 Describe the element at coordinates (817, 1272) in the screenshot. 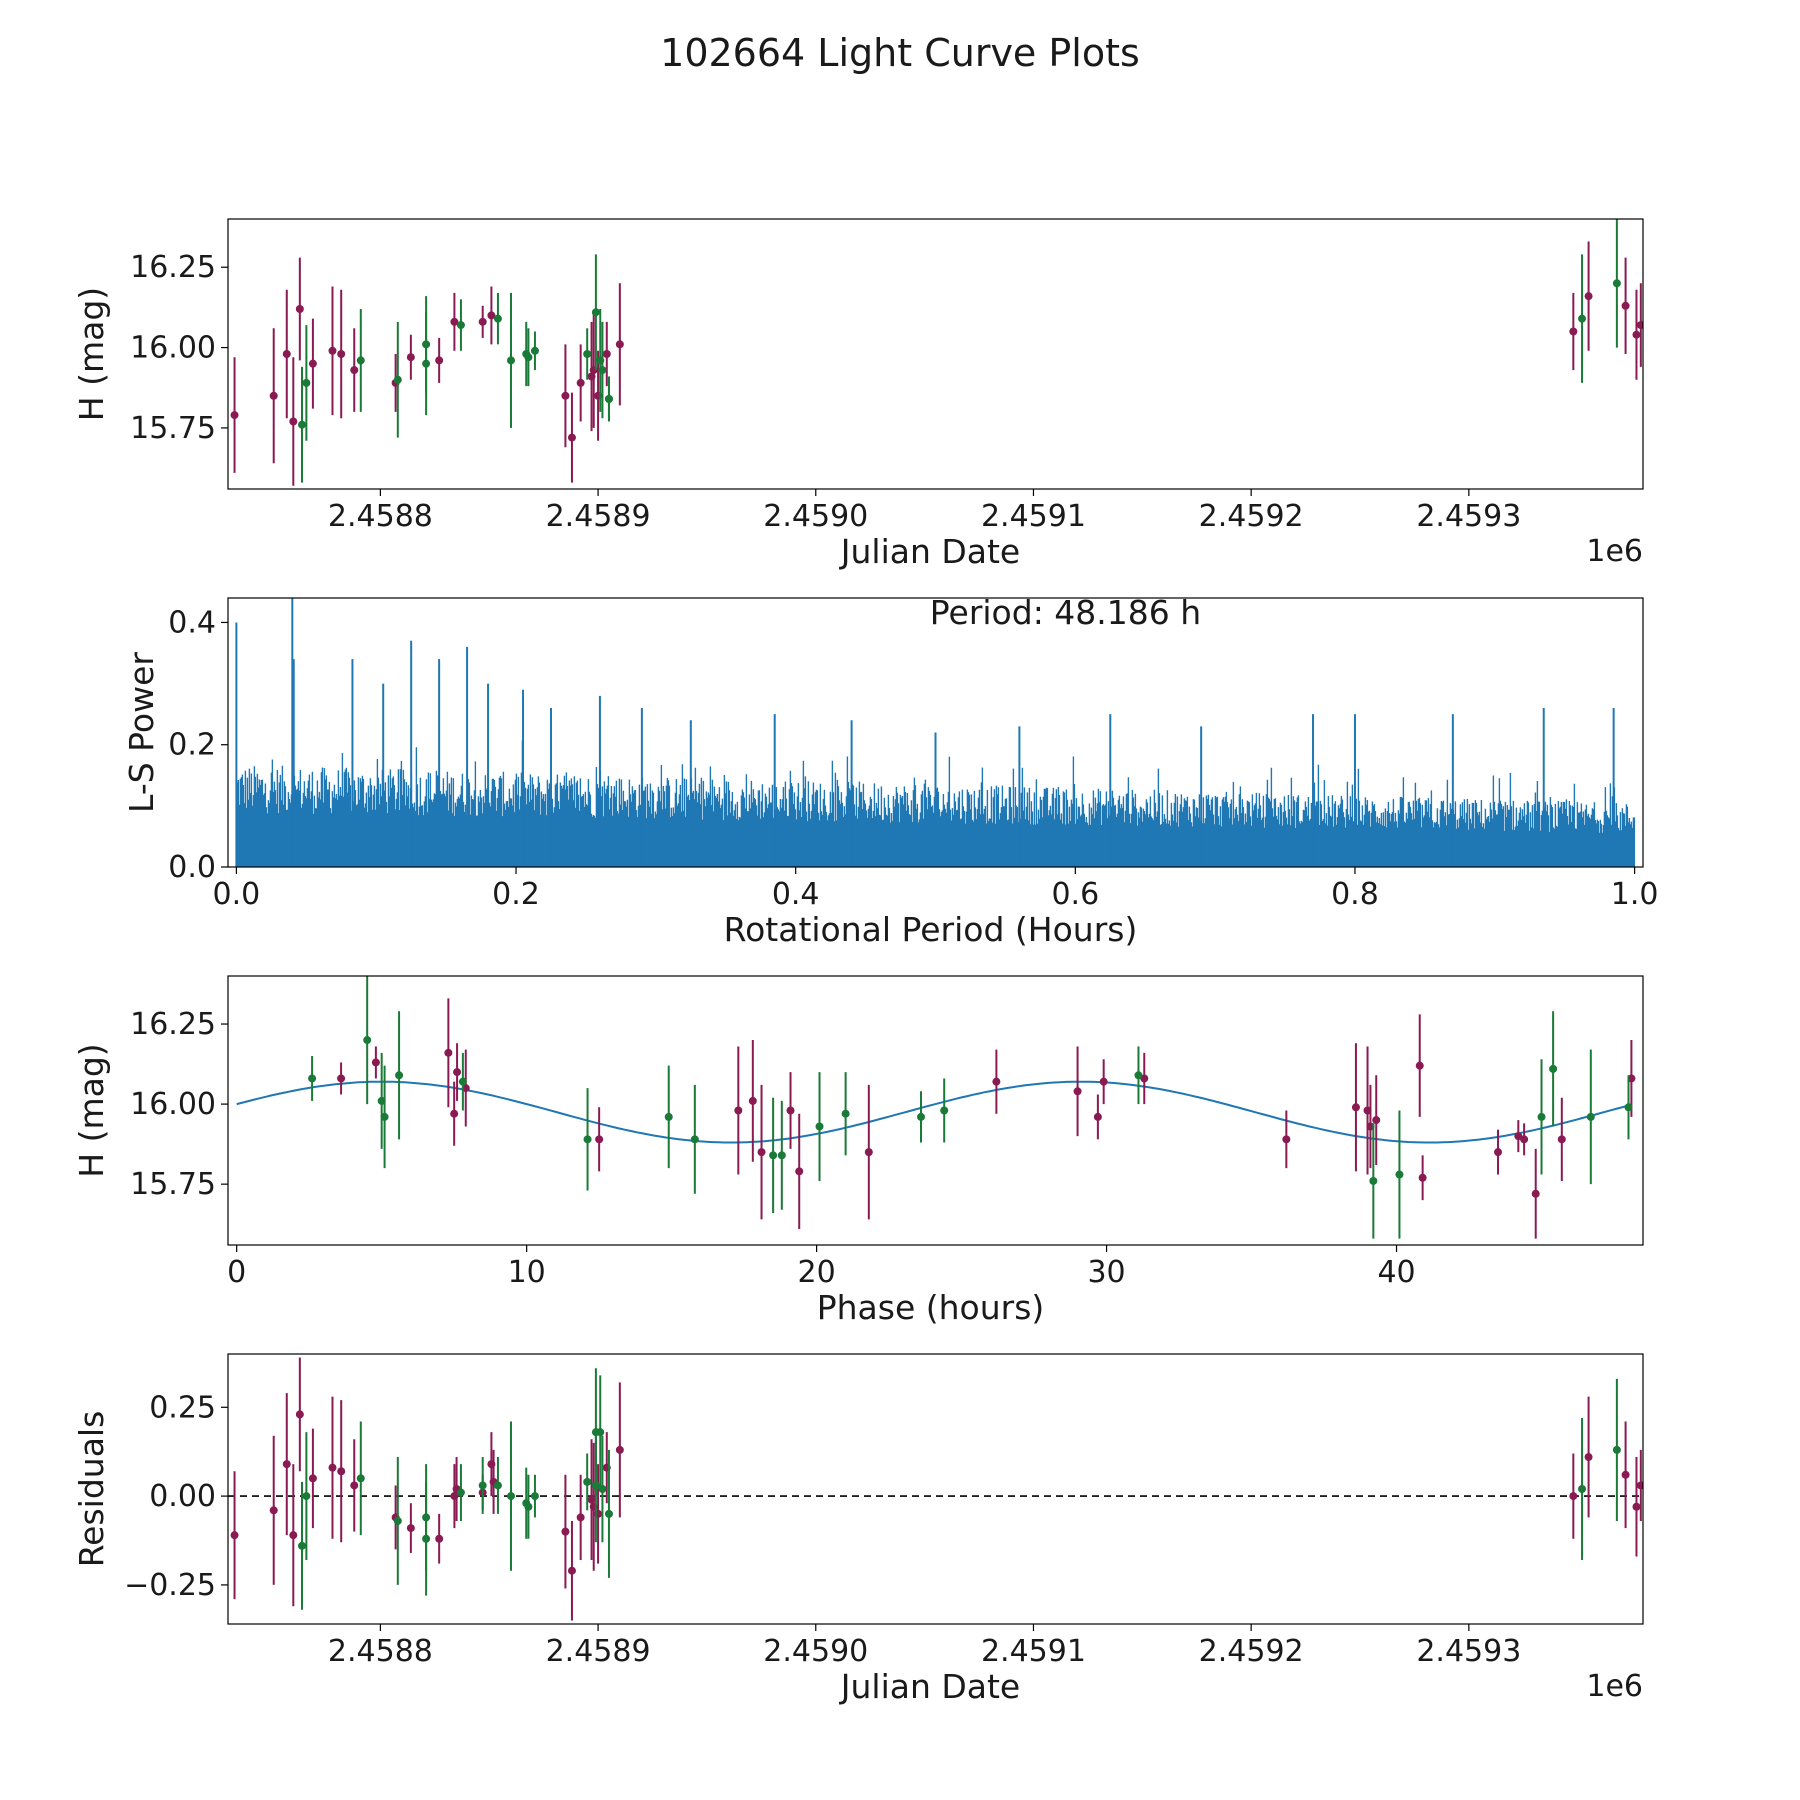

I see `x-tick-label: 20` at that location.